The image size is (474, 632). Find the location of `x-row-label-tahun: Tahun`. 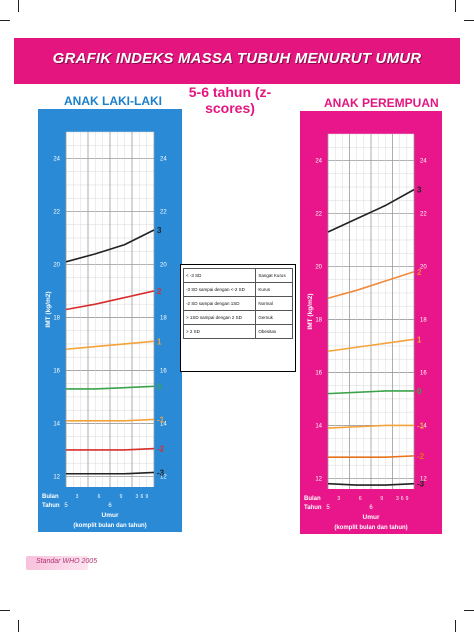

x-row-label-tahun: Tahun is located at coordinates (51, 506).